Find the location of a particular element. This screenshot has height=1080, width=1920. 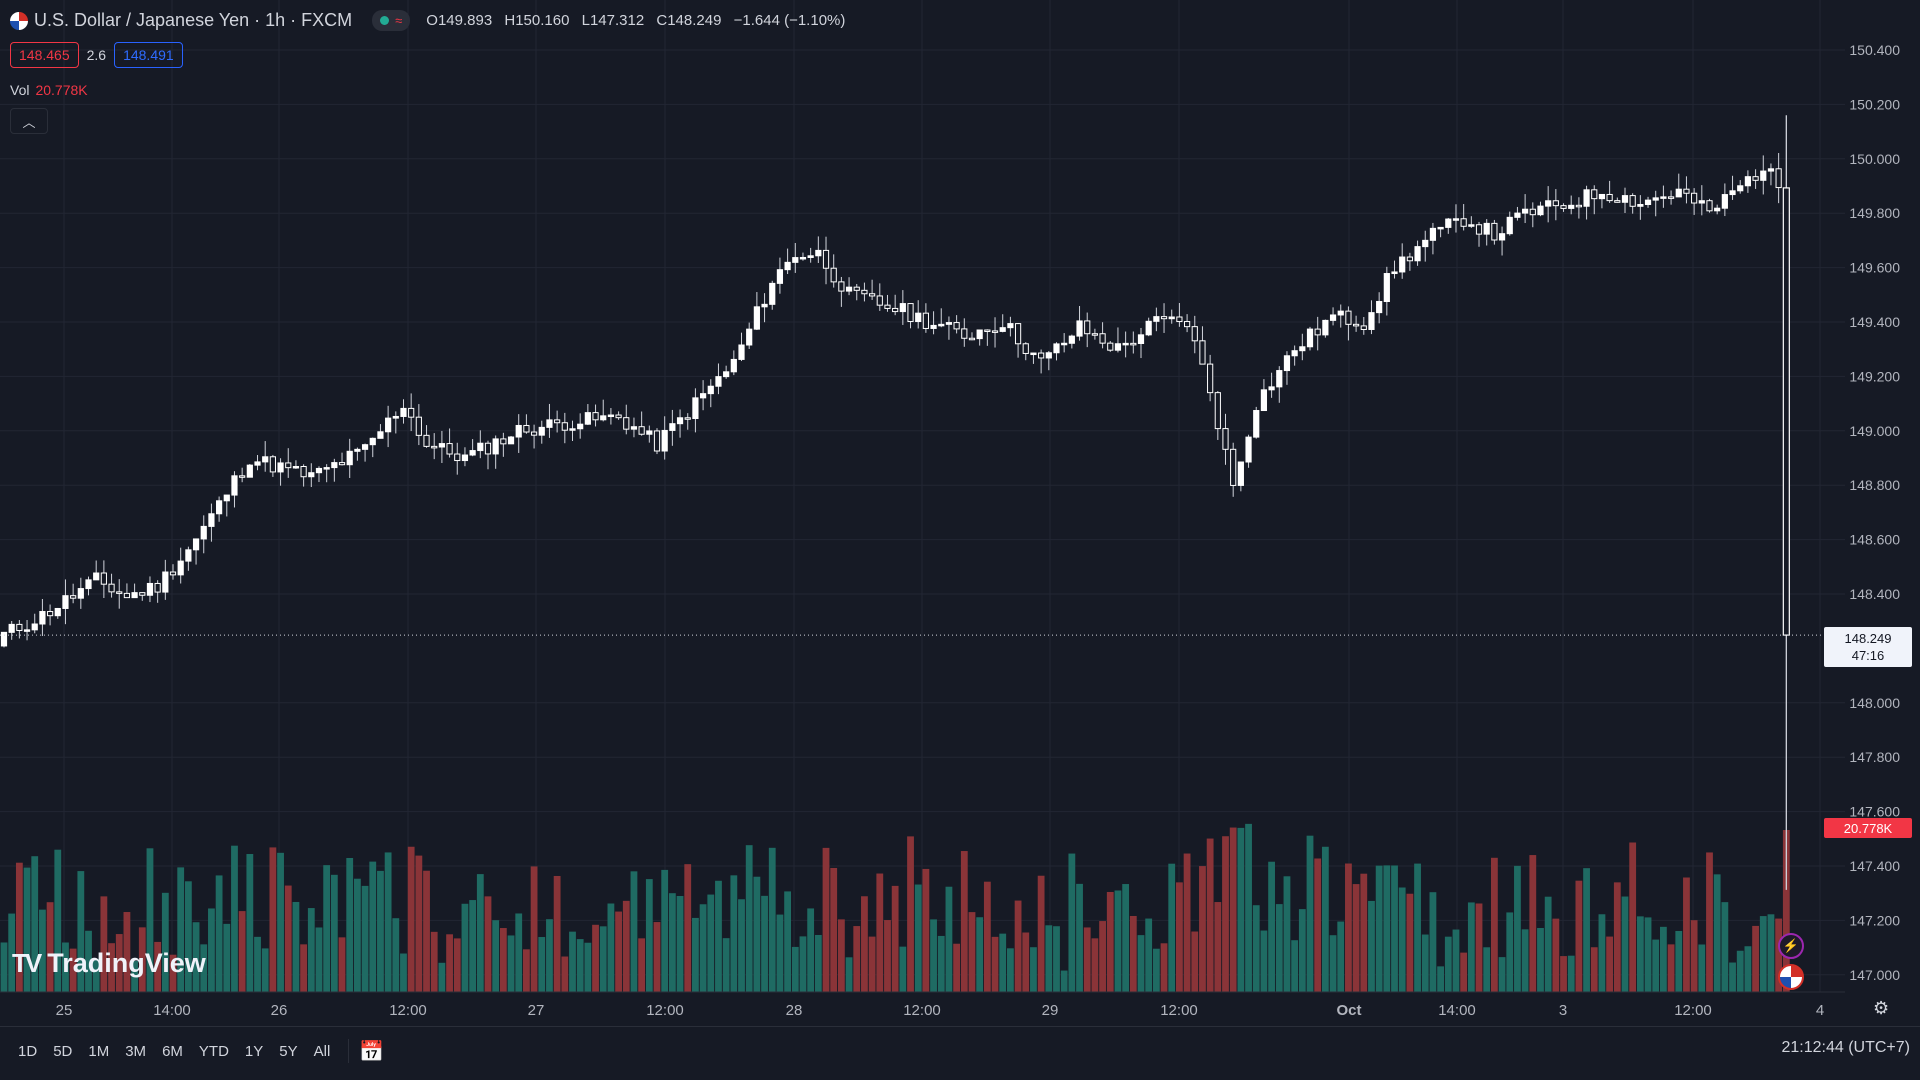

price-tick-label: 149.200 is located at coordinates (1874, 376).